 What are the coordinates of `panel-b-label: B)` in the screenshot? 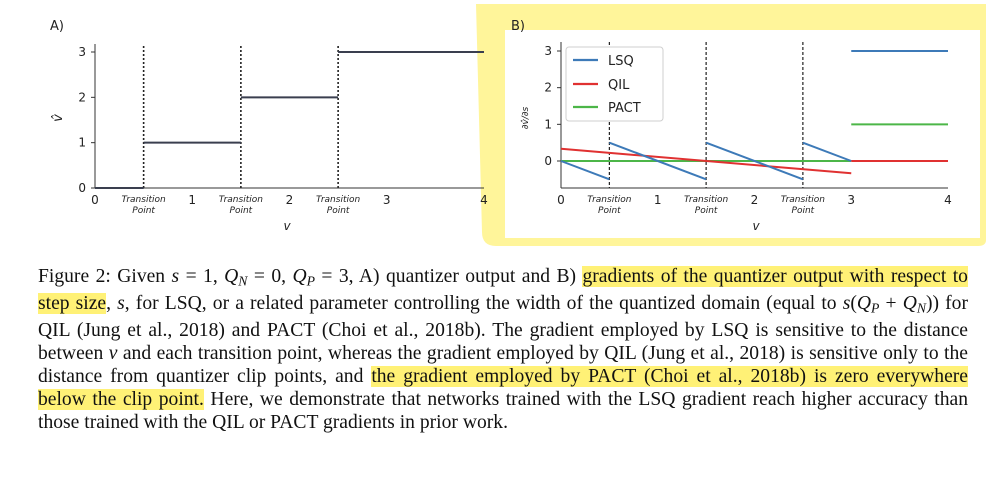 It's located at (518, 26).